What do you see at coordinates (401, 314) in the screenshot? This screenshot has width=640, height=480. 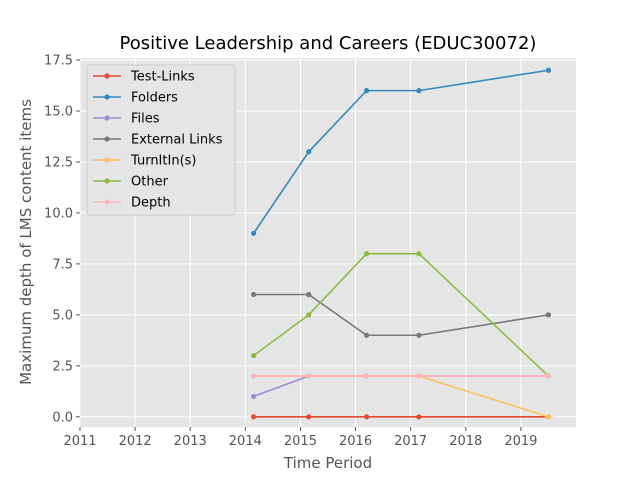 I see `series-external-links` at bounding box center [401, 314].